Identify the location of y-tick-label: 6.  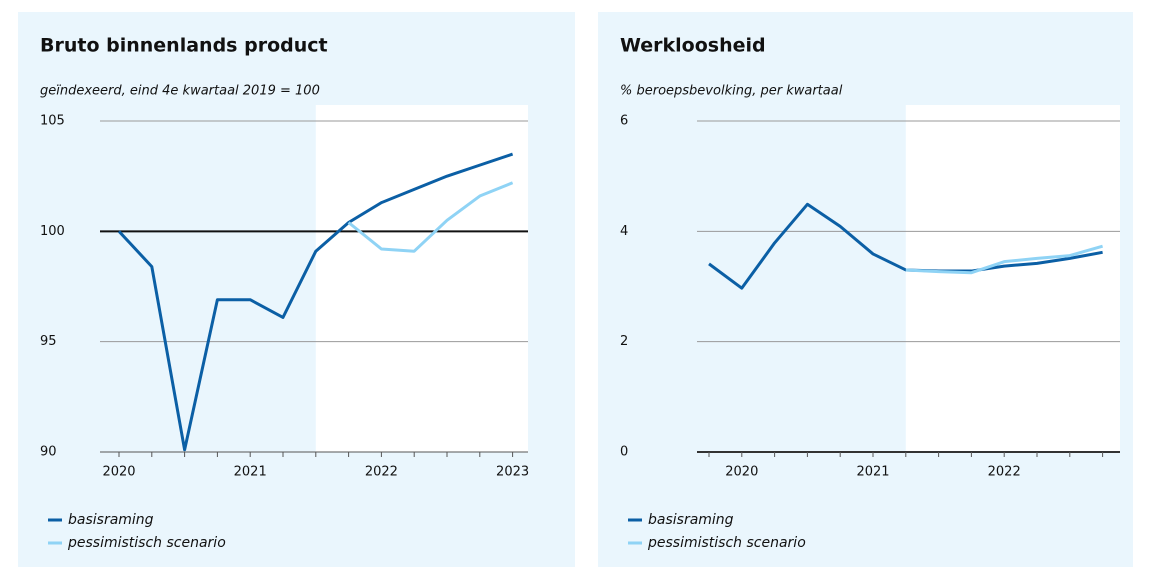
(624, 121).